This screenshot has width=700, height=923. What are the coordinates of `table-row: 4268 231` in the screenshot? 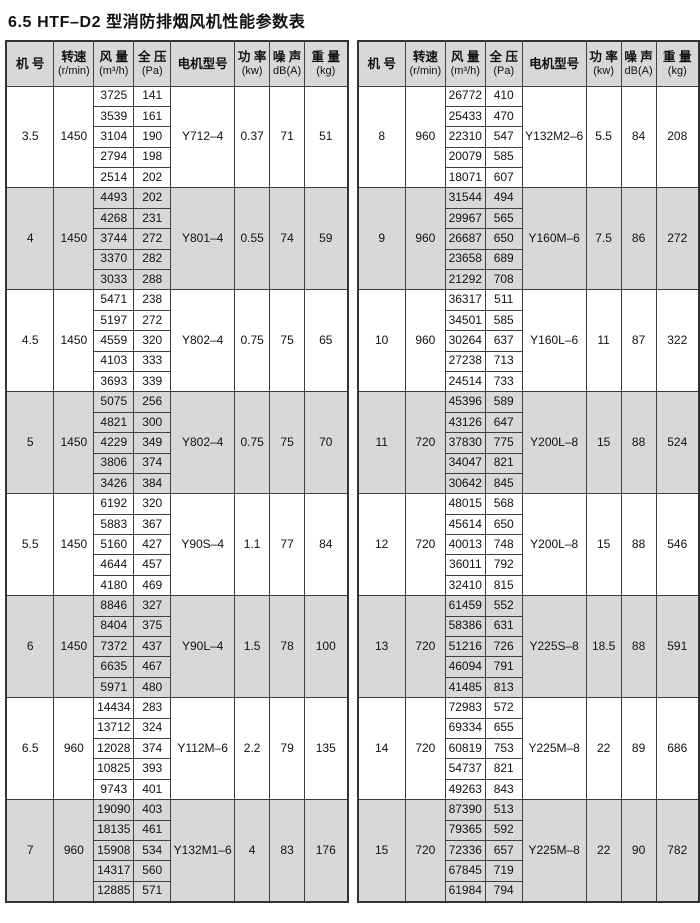 It's located at (177, 218).